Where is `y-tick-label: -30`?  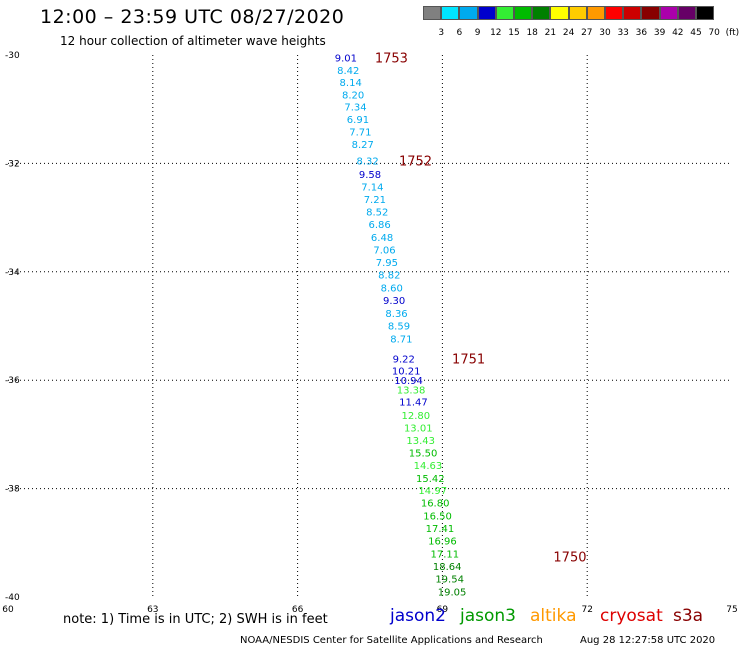 y-tick-label: -30 is located at coordinates (12, 56).